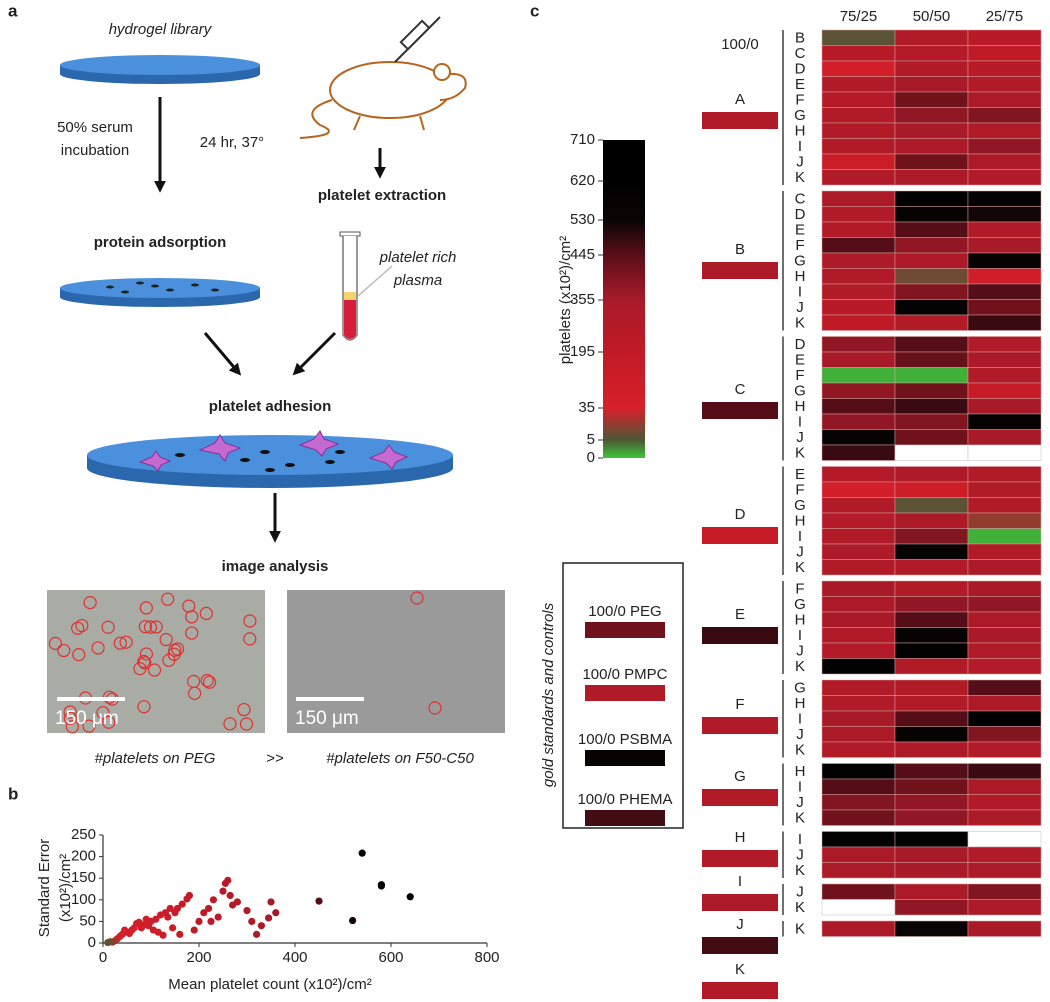 Image resolution: width=1050 pixels, height=1002 pixels. Describe the element at coordinates (275, 758) in the screenshot. I see `caption: >>` at that location.